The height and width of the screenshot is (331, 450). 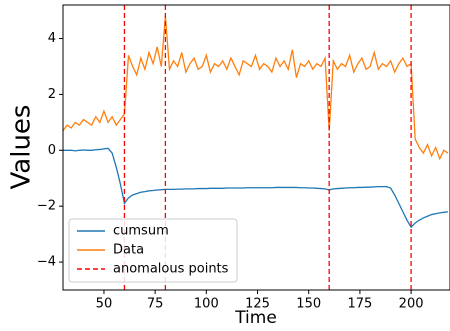 I want to click on legend-box, so click(x=153, y=250).